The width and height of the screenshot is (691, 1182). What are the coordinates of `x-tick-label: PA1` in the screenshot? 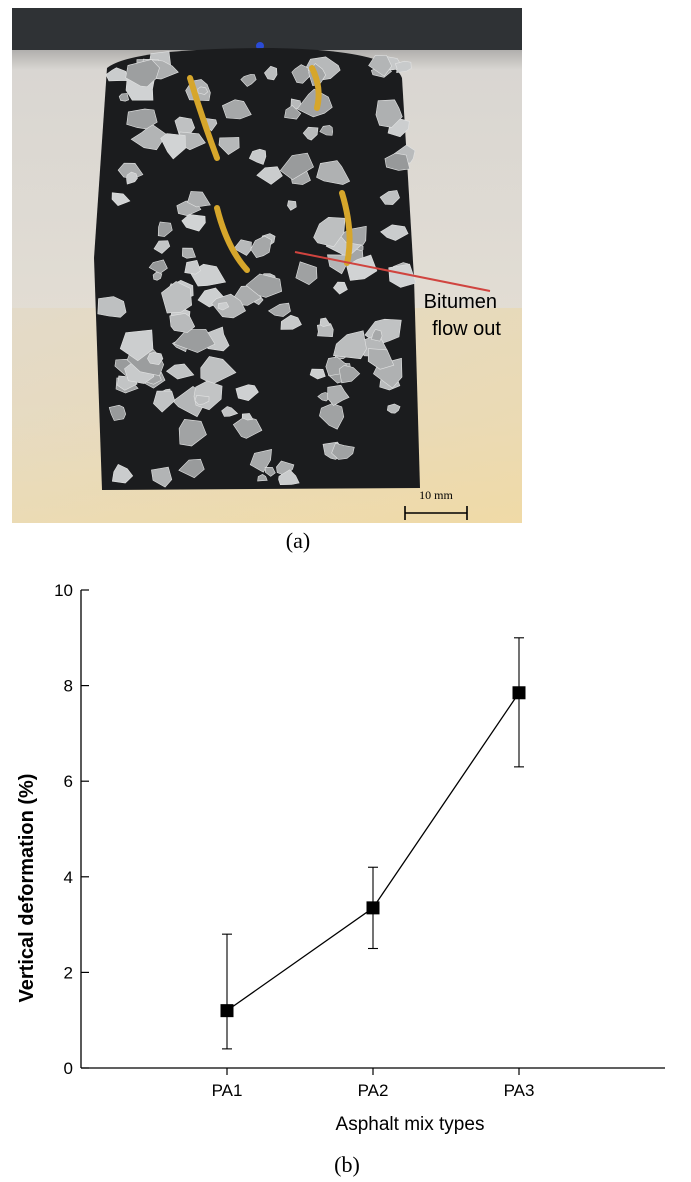 It's located at (227, 1090).